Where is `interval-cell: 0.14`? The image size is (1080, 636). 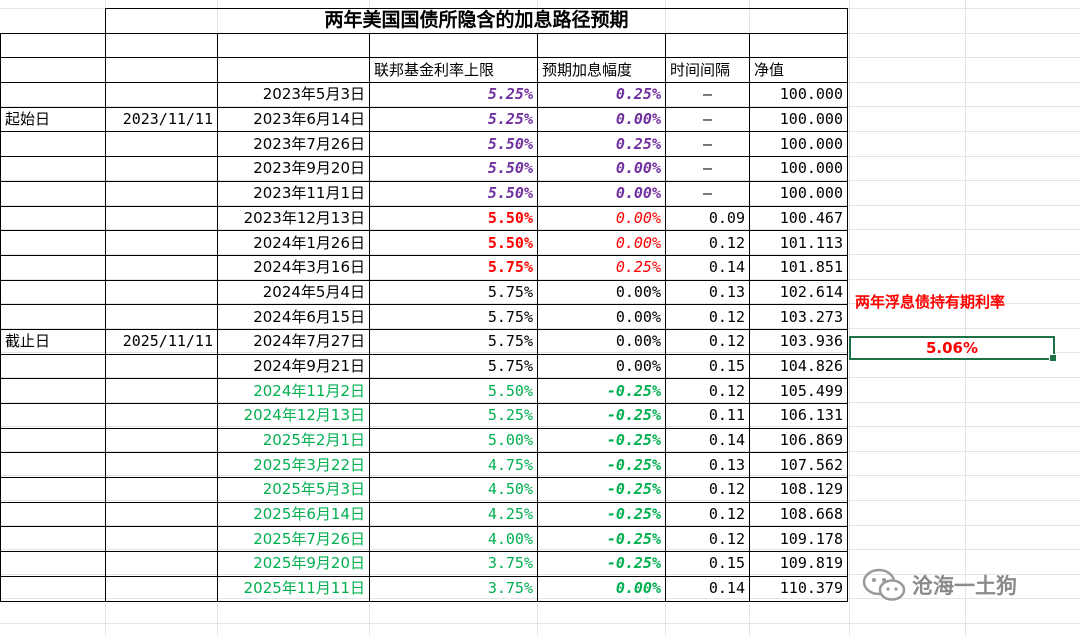
interval-cell: 0.14 is located at coordinates (707, 588).